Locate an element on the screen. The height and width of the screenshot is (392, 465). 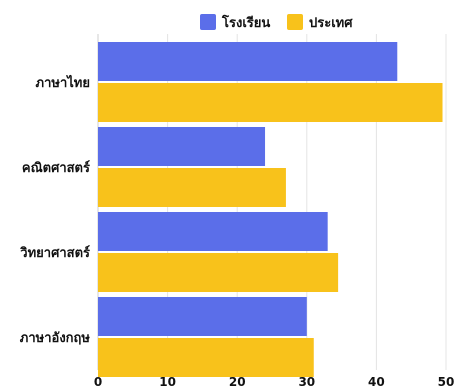
category-label: ภาษาอังกฤษ is located at coordinates (55, 338).